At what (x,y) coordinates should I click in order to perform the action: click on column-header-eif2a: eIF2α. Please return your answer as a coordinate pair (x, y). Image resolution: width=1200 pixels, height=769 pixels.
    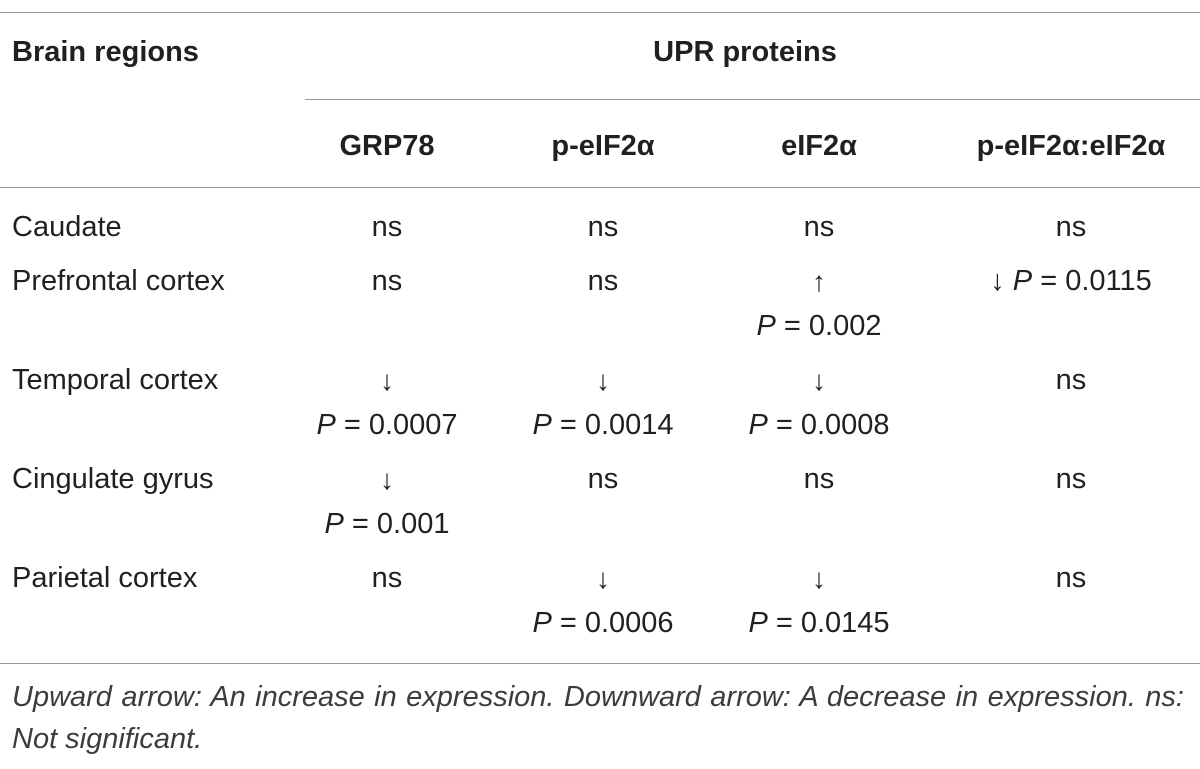
    Looking at the image, I should click on (819, 146).